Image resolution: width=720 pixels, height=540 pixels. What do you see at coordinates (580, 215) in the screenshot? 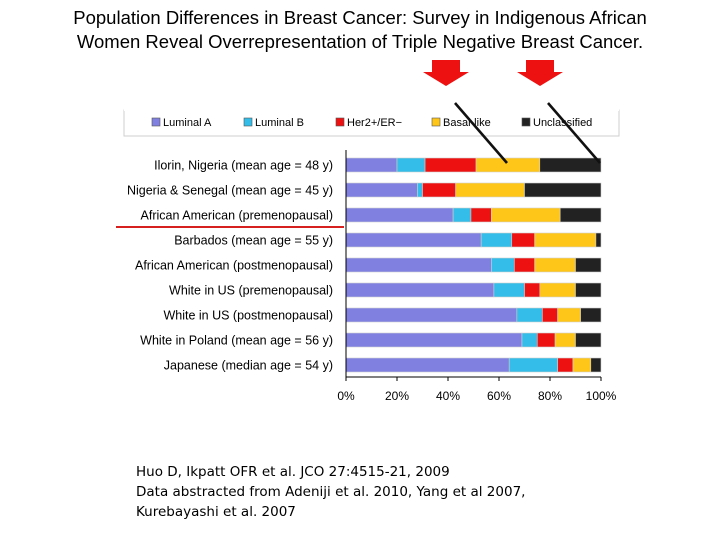
I see `bar-african-american-premenopausal-unclassified` at bounding box center [580, 215].